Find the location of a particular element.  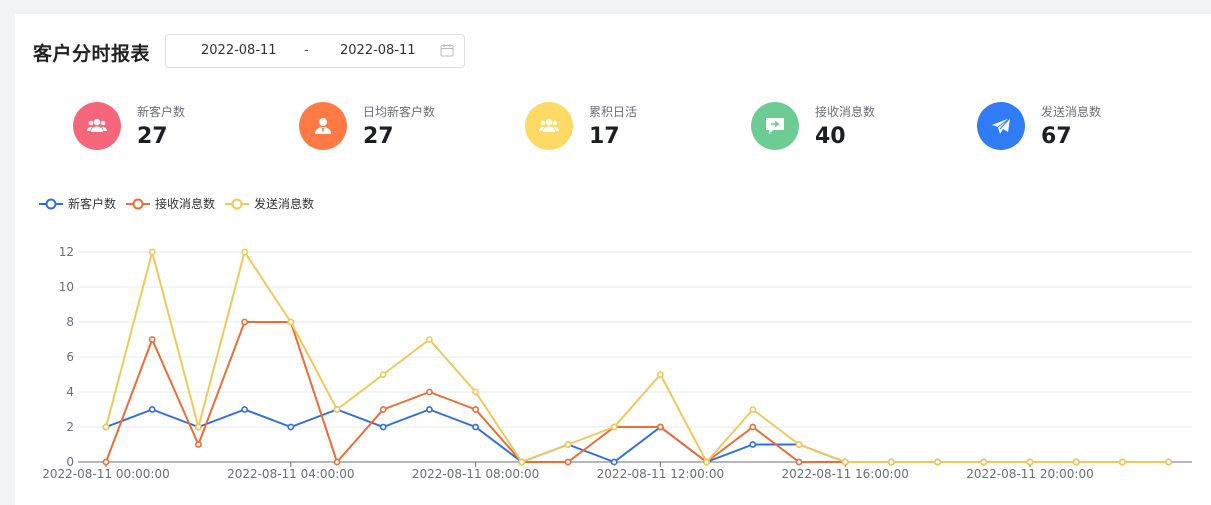

page-title: 客户分时报表 is located at coordinates (92, 53).